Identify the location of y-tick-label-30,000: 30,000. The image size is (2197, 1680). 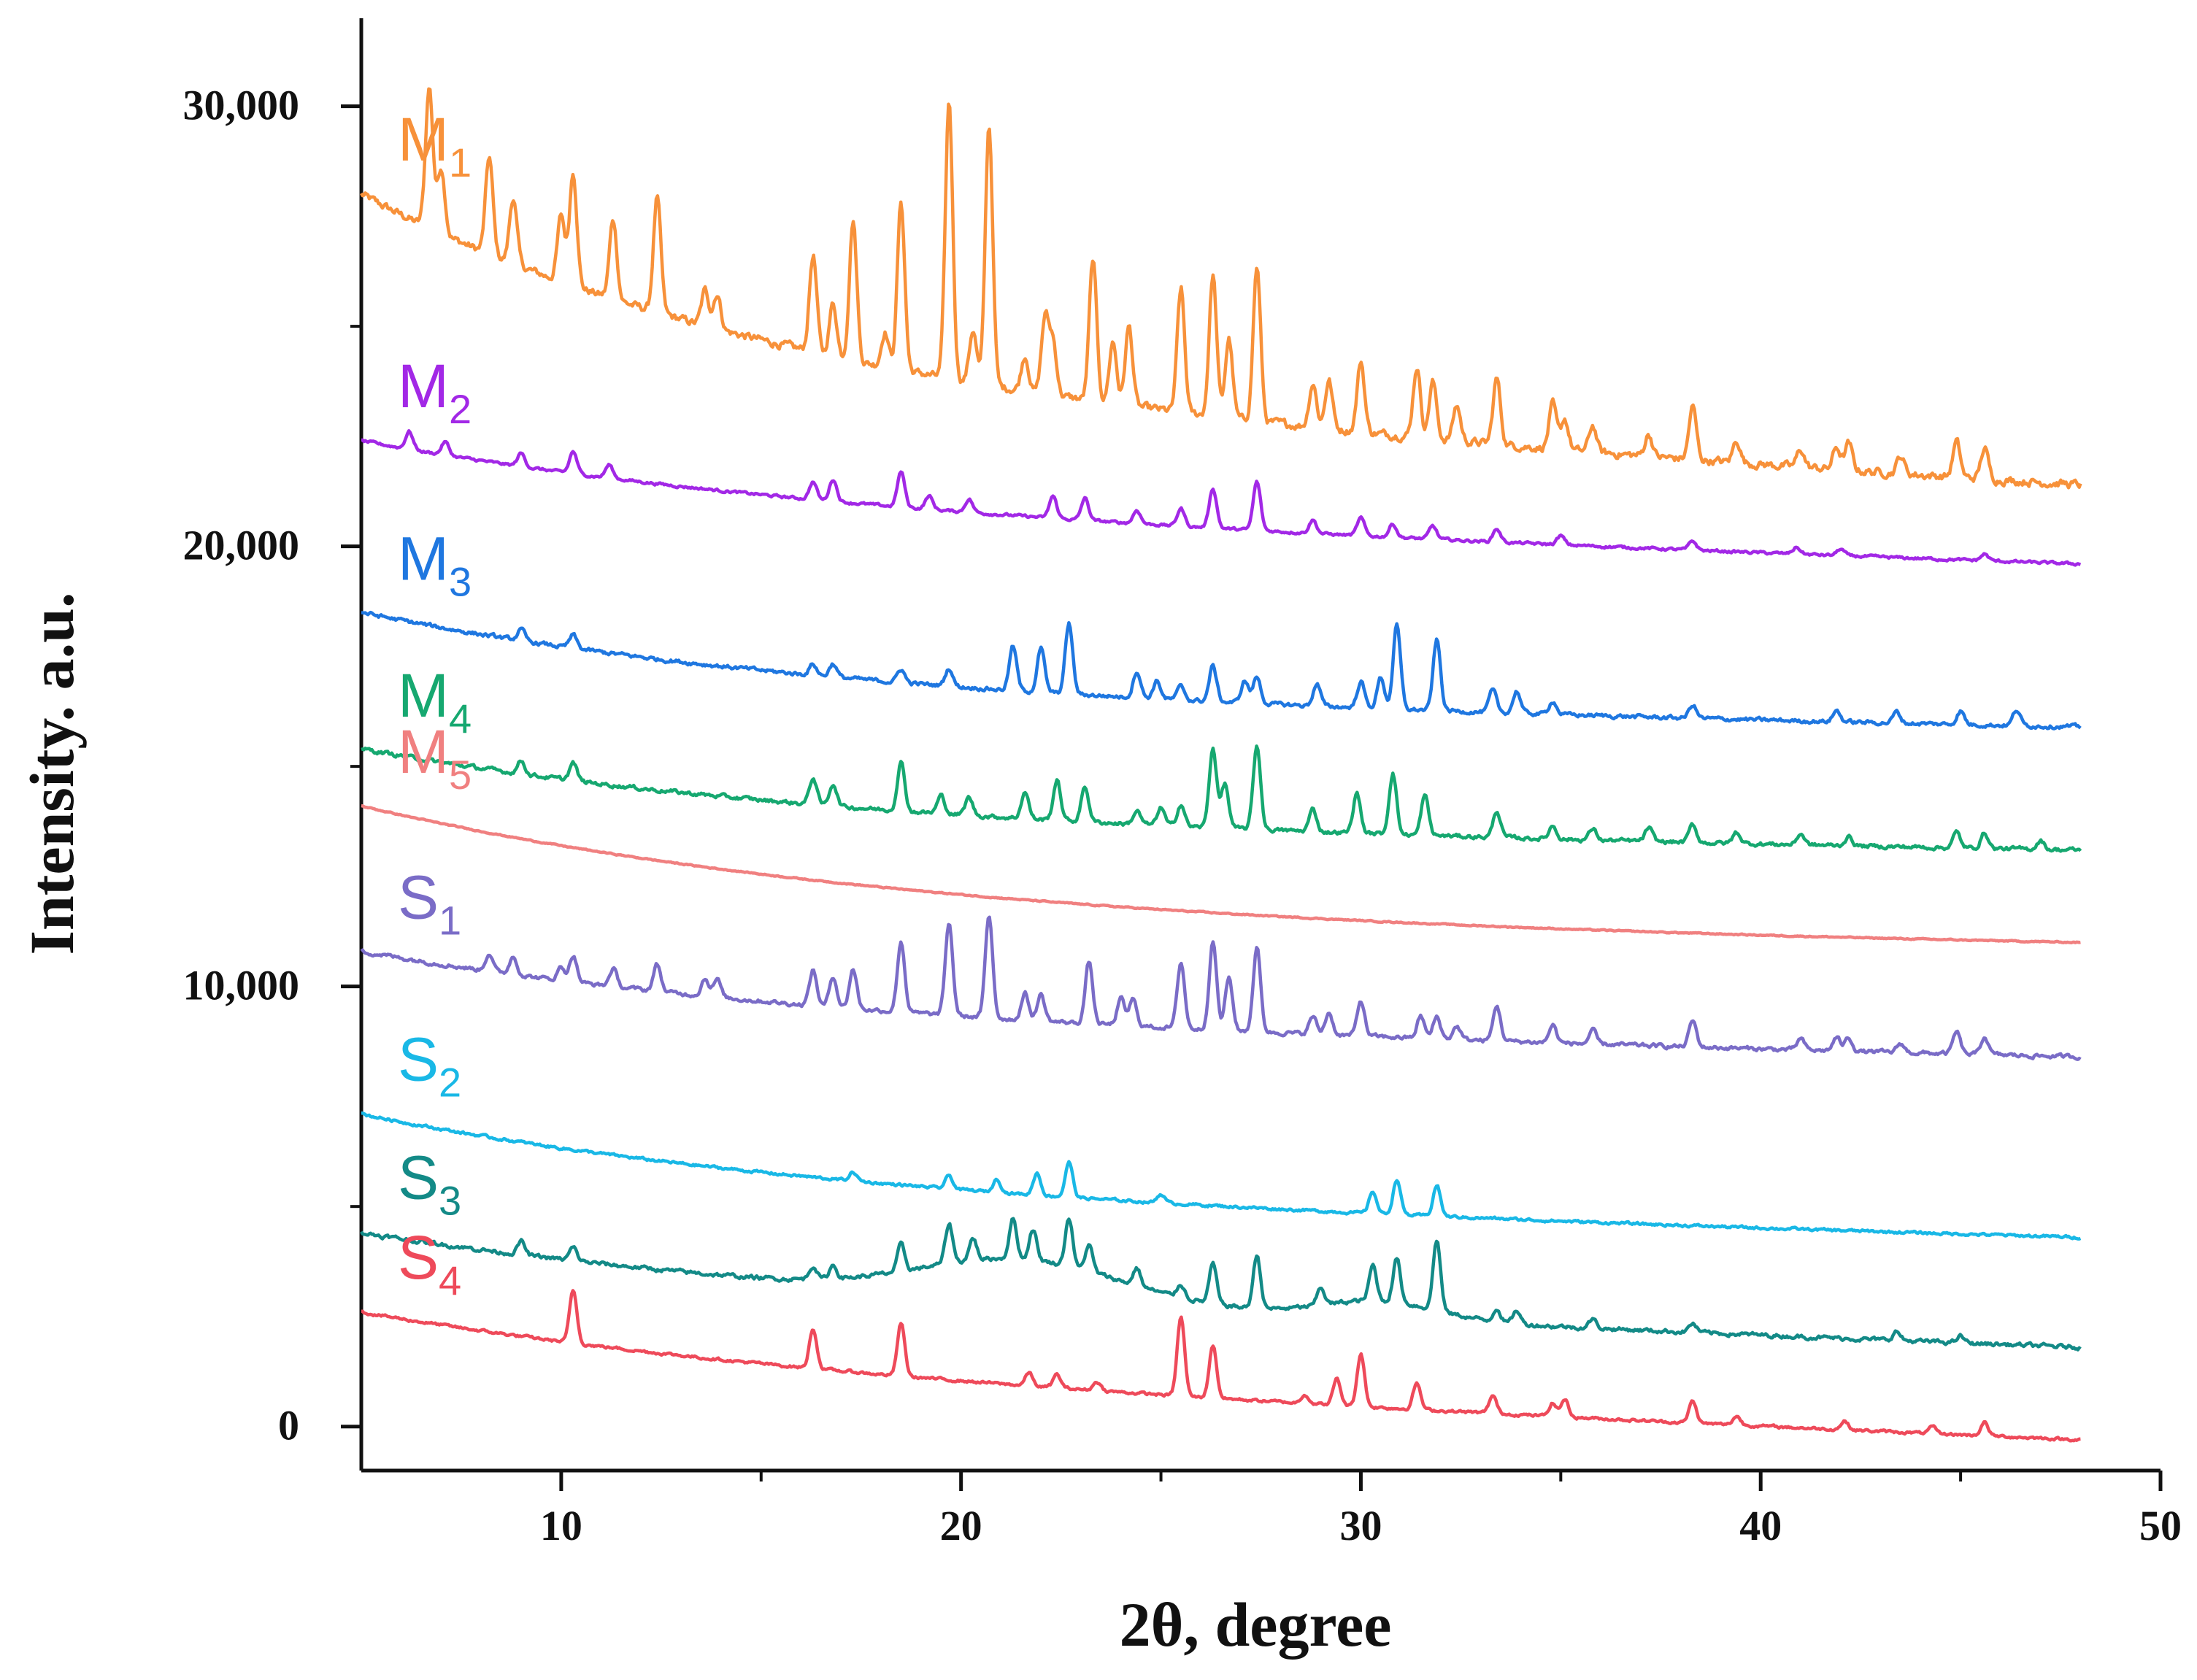
(242, 106).